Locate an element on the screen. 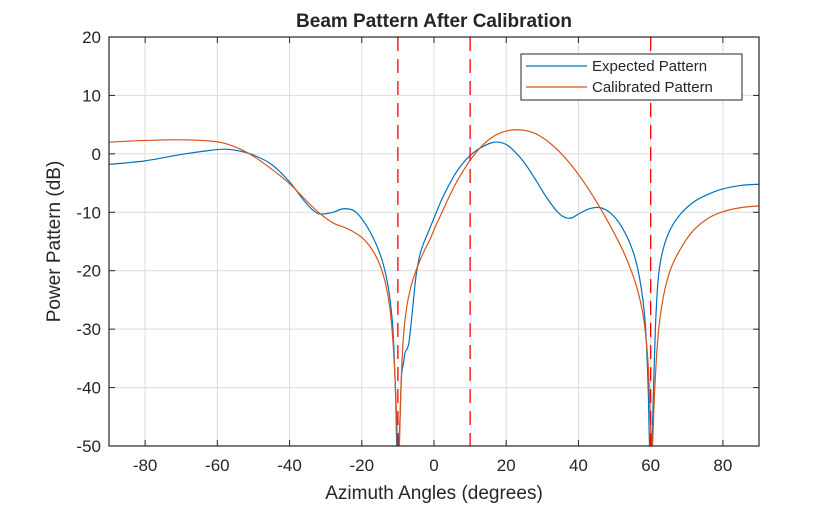 This screenshot has width=840, height=505. x-tick-label: -20 is located at coordinates (361, 465).